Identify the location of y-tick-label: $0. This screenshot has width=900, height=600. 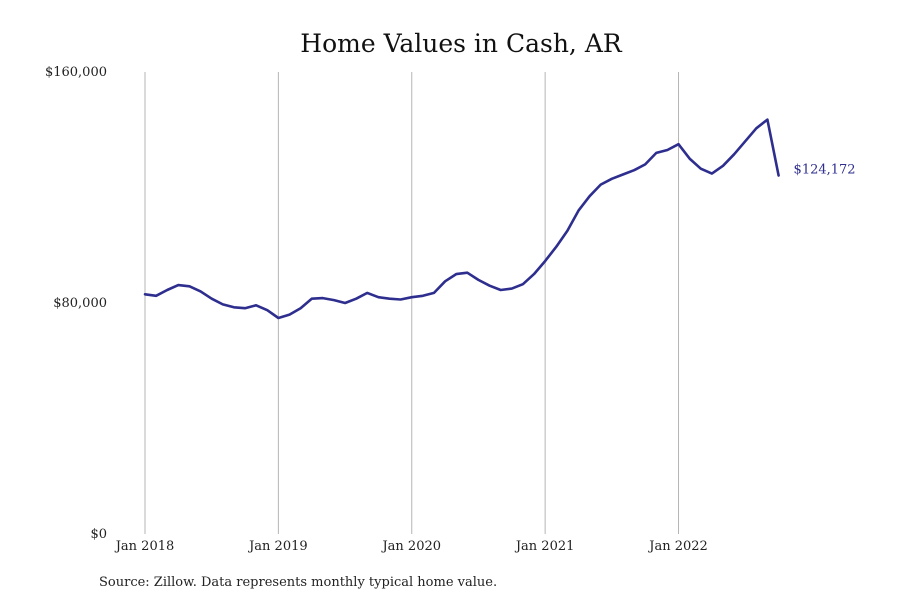
(98, 534).